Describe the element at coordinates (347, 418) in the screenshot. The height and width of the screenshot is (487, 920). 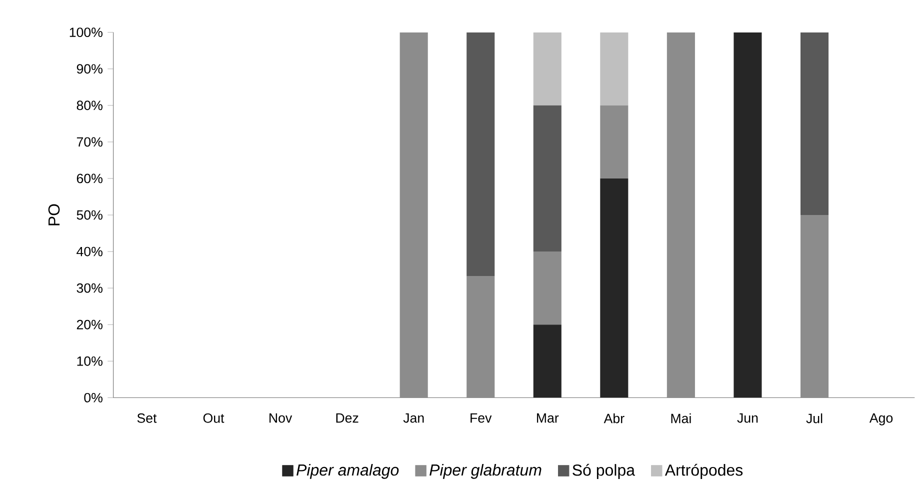
I see `x-tick-label: Dez` at that location.